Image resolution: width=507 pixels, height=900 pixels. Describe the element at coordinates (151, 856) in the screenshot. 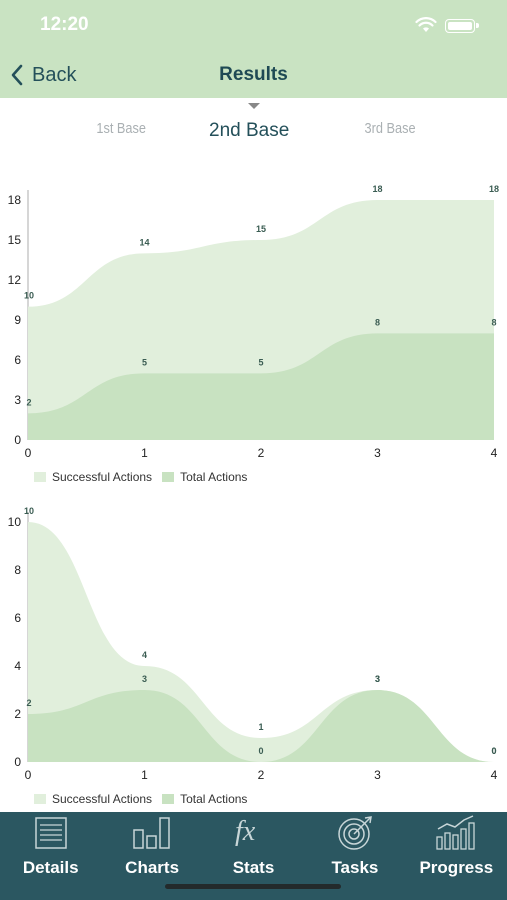

I see `tab-charts: Charts` at that location.